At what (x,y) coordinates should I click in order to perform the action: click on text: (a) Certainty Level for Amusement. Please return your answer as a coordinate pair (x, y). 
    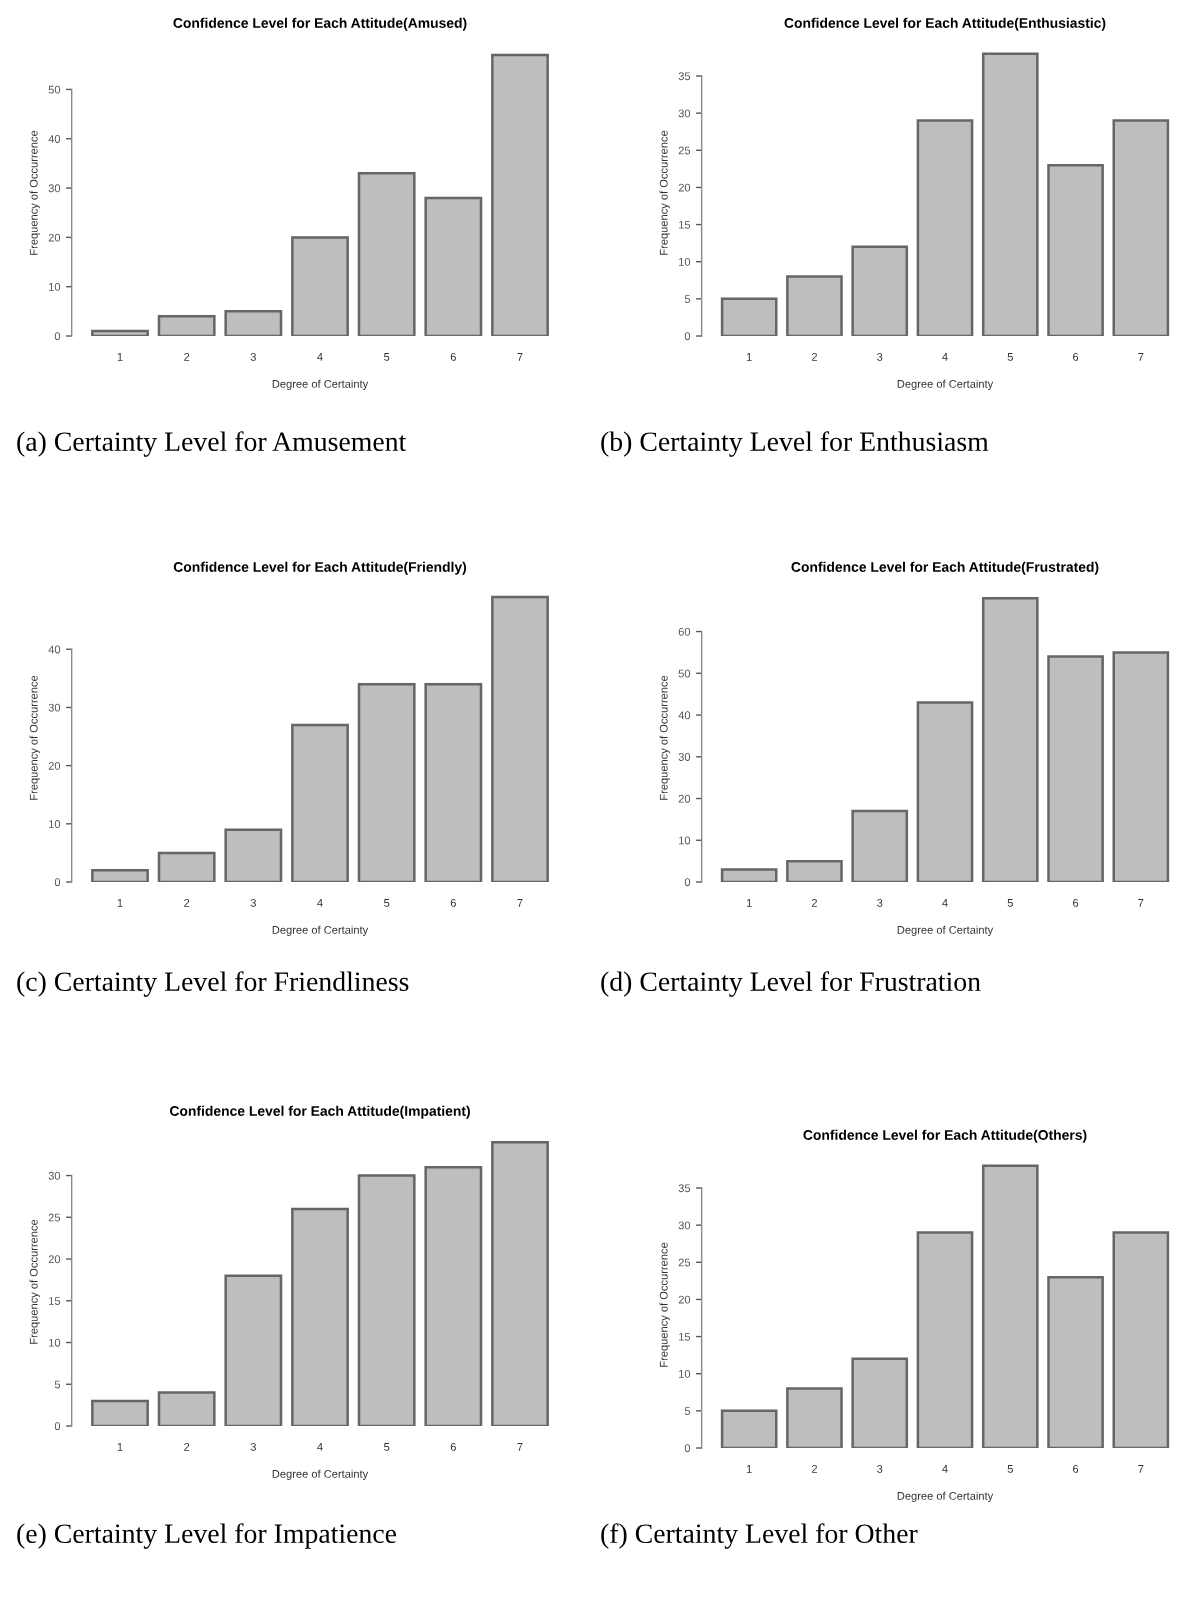
    Looking at the image, I should click on (212, 444).